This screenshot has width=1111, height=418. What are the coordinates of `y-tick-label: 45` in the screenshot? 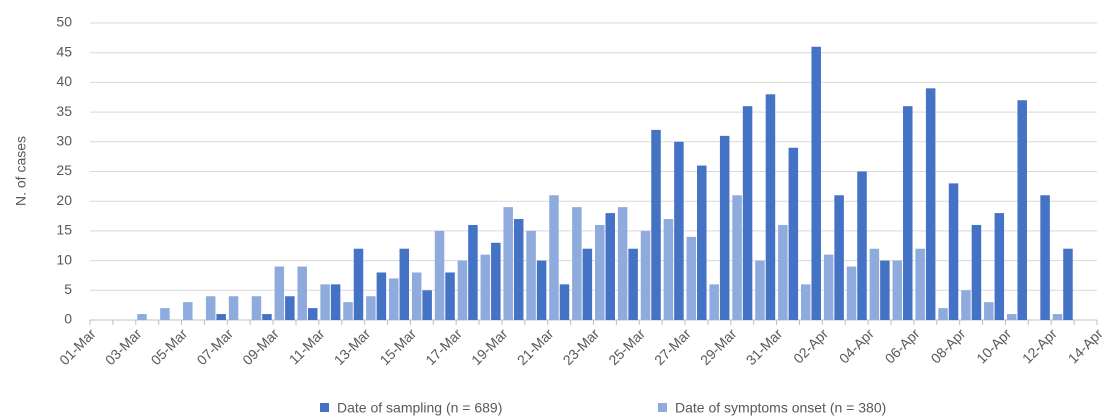 It's located at (64, 51).